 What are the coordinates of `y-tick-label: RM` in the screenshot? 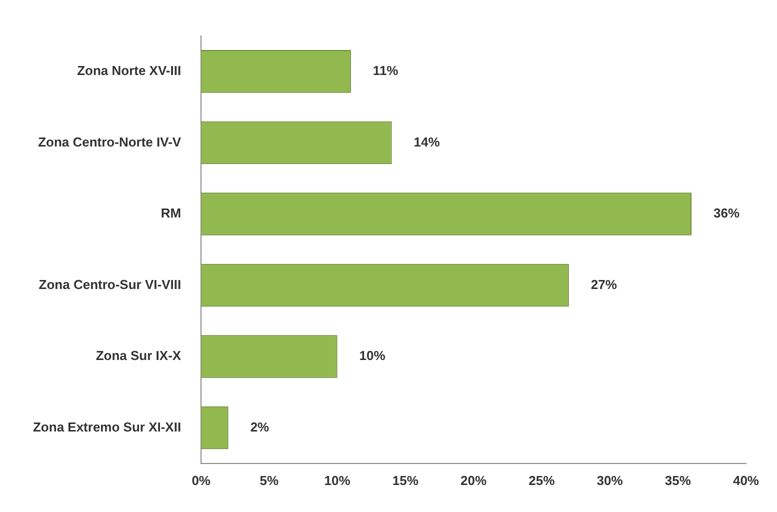 It's located at (171, 213).